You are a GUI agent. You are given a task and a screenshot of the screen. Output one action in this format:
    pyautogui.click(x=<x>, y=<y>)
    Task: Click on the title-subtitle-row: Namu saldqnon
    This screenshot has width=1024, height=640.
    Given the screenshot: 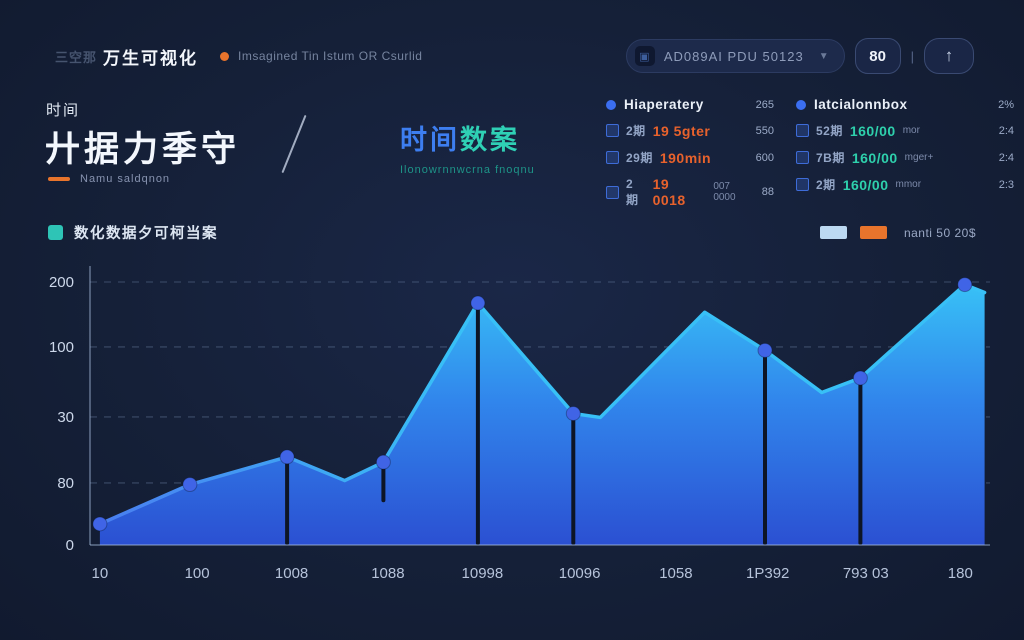 What is the action you would take?
    pyautogui.click(x=109, y=179)
    